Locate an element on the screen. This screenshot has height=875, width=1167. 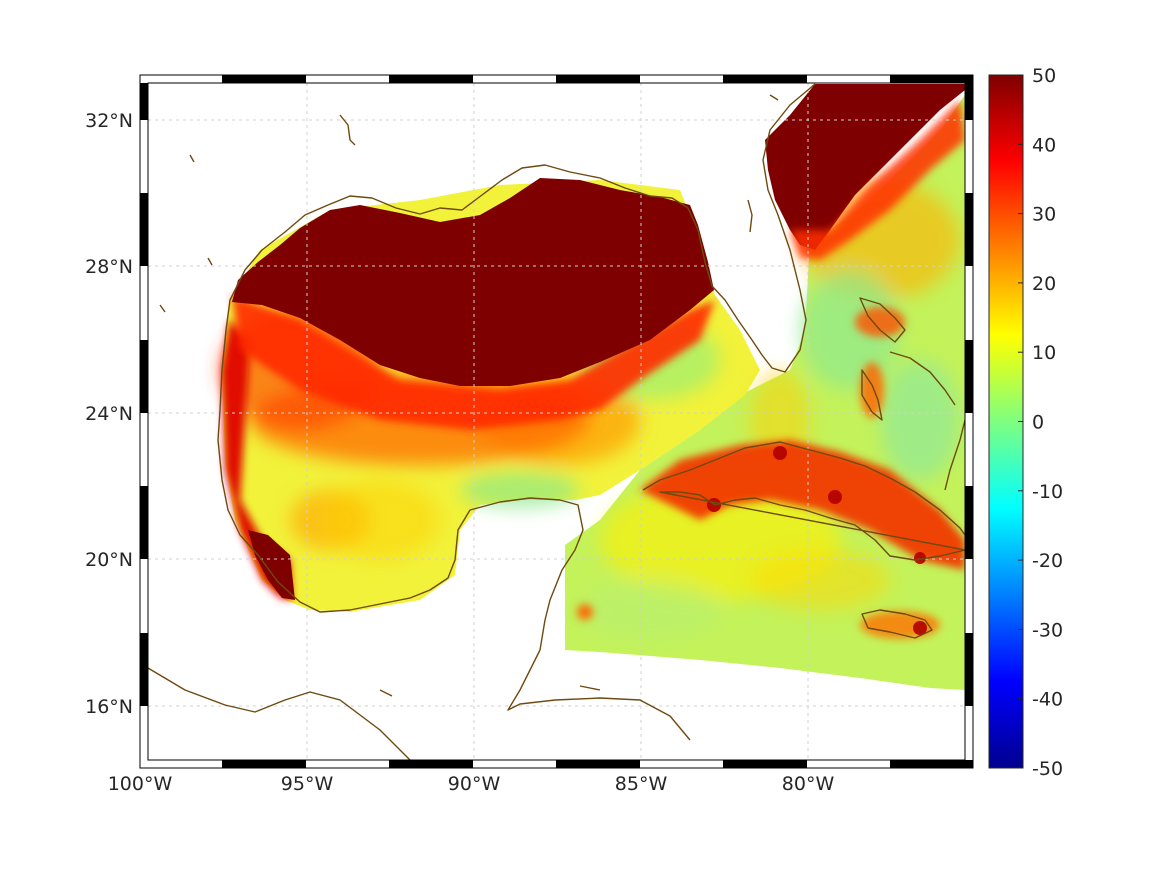
colorbar-tick-label: 10 is located at coordinates (1044, 353).